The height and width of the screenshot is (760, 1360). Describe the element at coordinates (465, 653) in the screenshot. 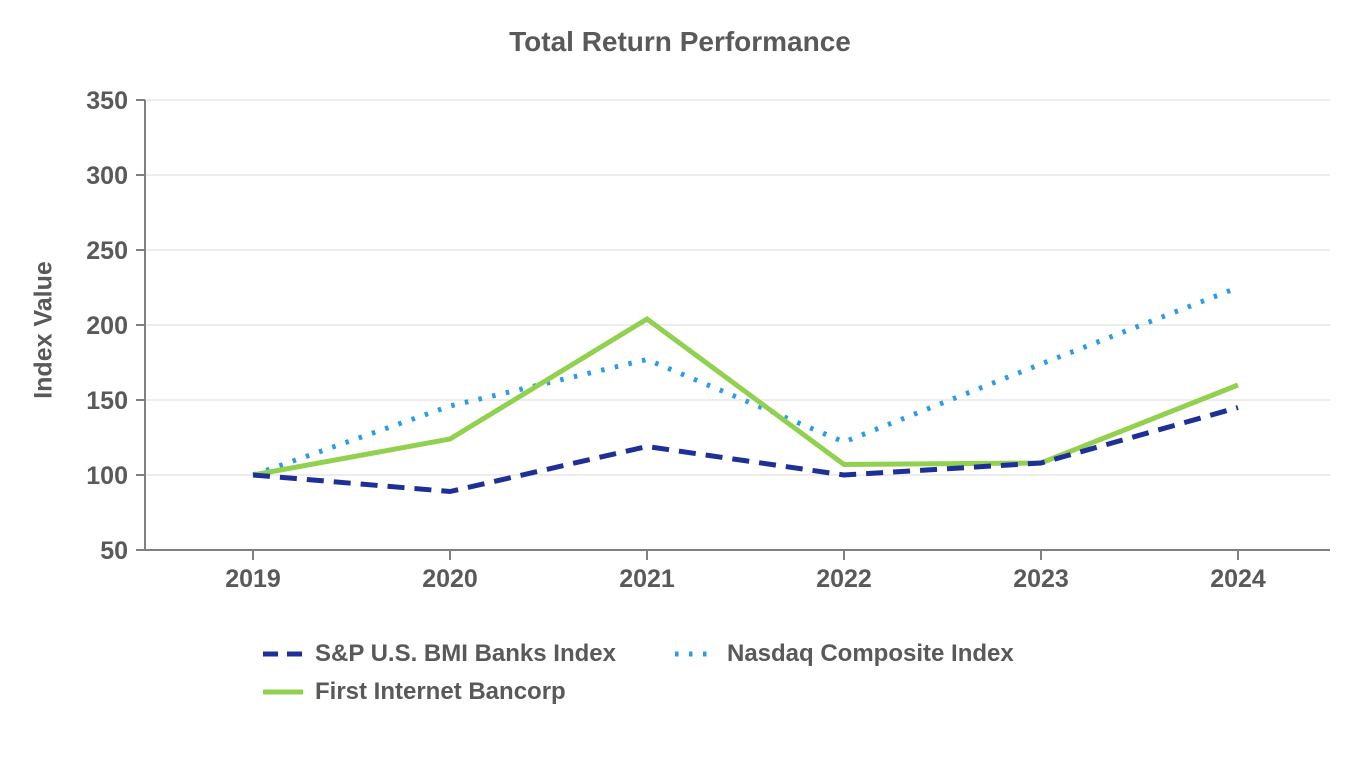

I see `legend-label-sp-banks: S&P U.S. BMI Banks Index` at that location.